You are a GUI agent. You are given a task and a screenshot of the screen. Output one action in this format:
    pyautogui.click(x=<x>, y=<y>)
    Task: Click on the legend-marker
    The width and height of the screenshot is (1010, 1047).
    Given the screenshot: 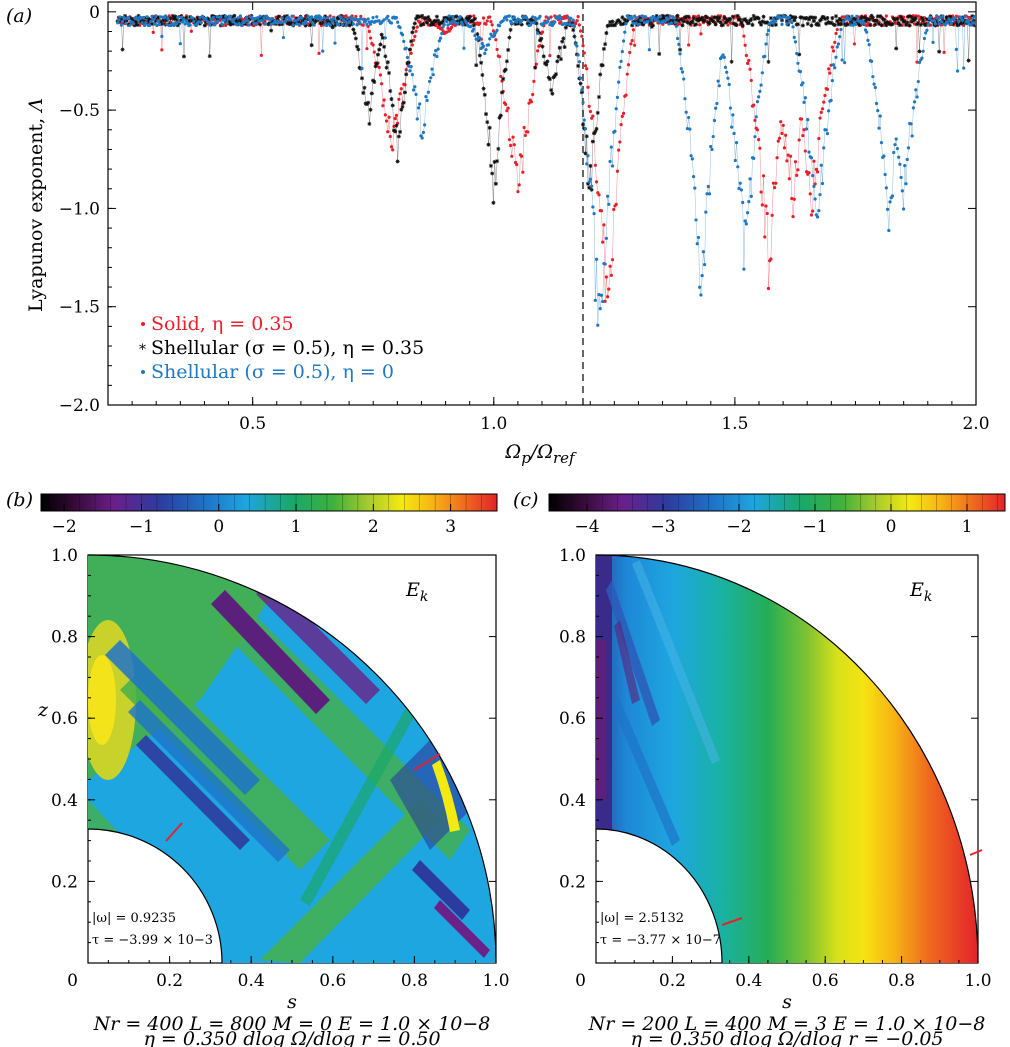 What is the action you would take?
    pyautogui.click(x=143, y=372)
    